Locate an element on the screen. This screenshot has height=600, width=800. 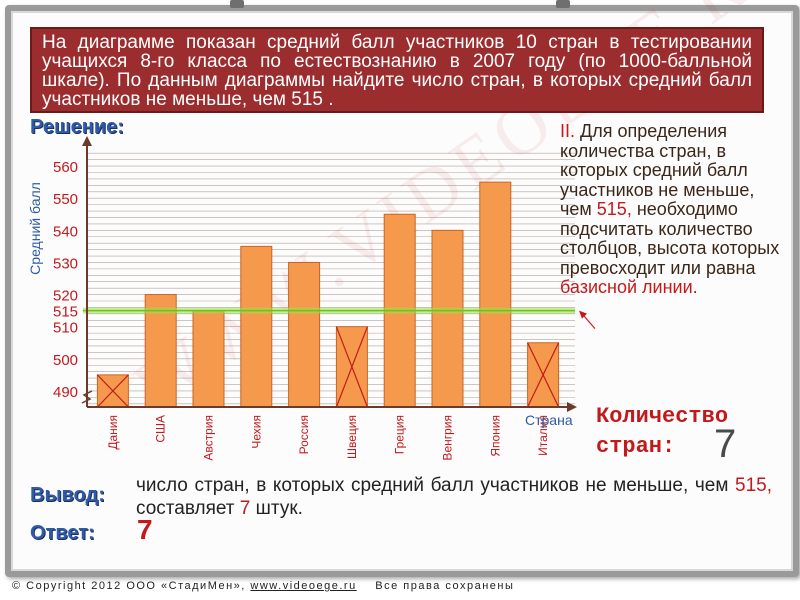
count-value: 7 is located at coordinates (725, 444).